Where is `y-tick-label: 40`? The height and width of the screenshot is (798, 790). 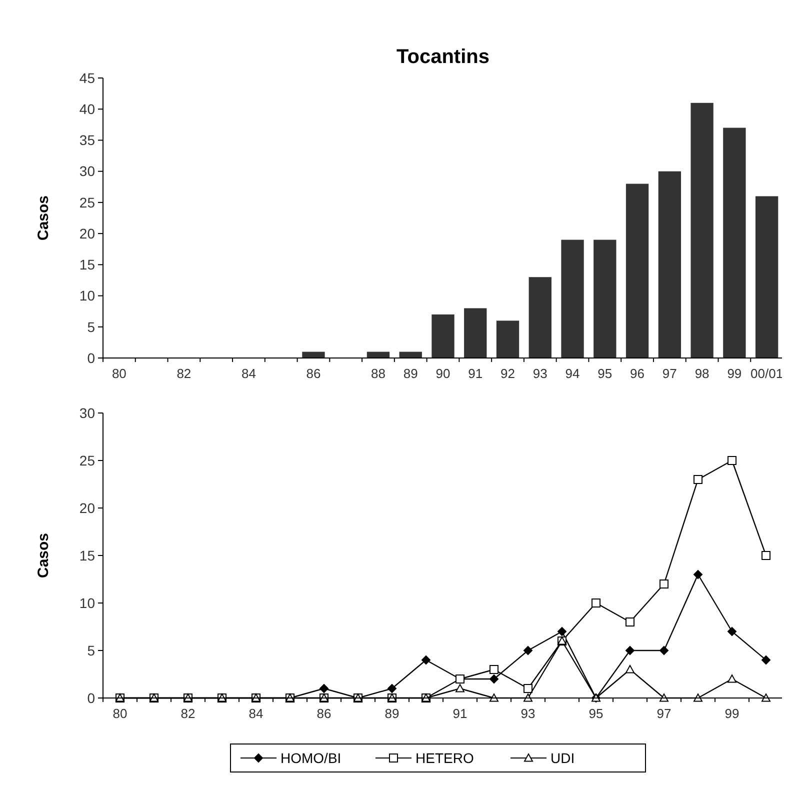 y-tick-label: 40 is located at coordinates (87, 109).